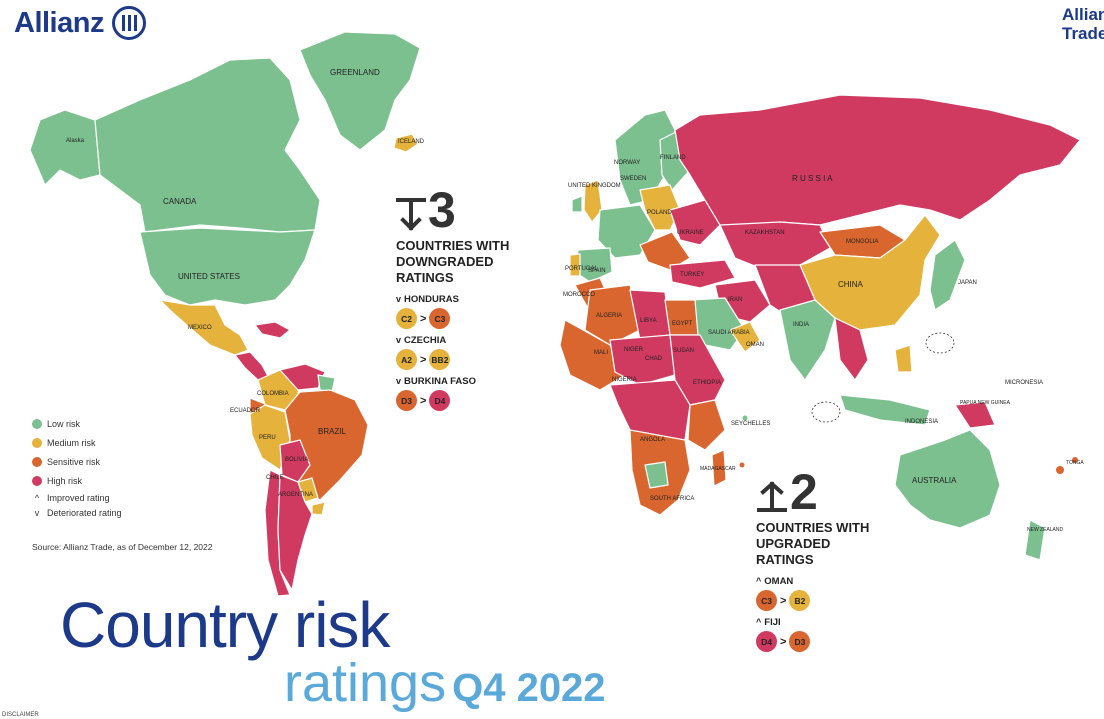 This screenshot has width=1104, height=719. I want to click on label-mali: MALI, so click(601, 353).